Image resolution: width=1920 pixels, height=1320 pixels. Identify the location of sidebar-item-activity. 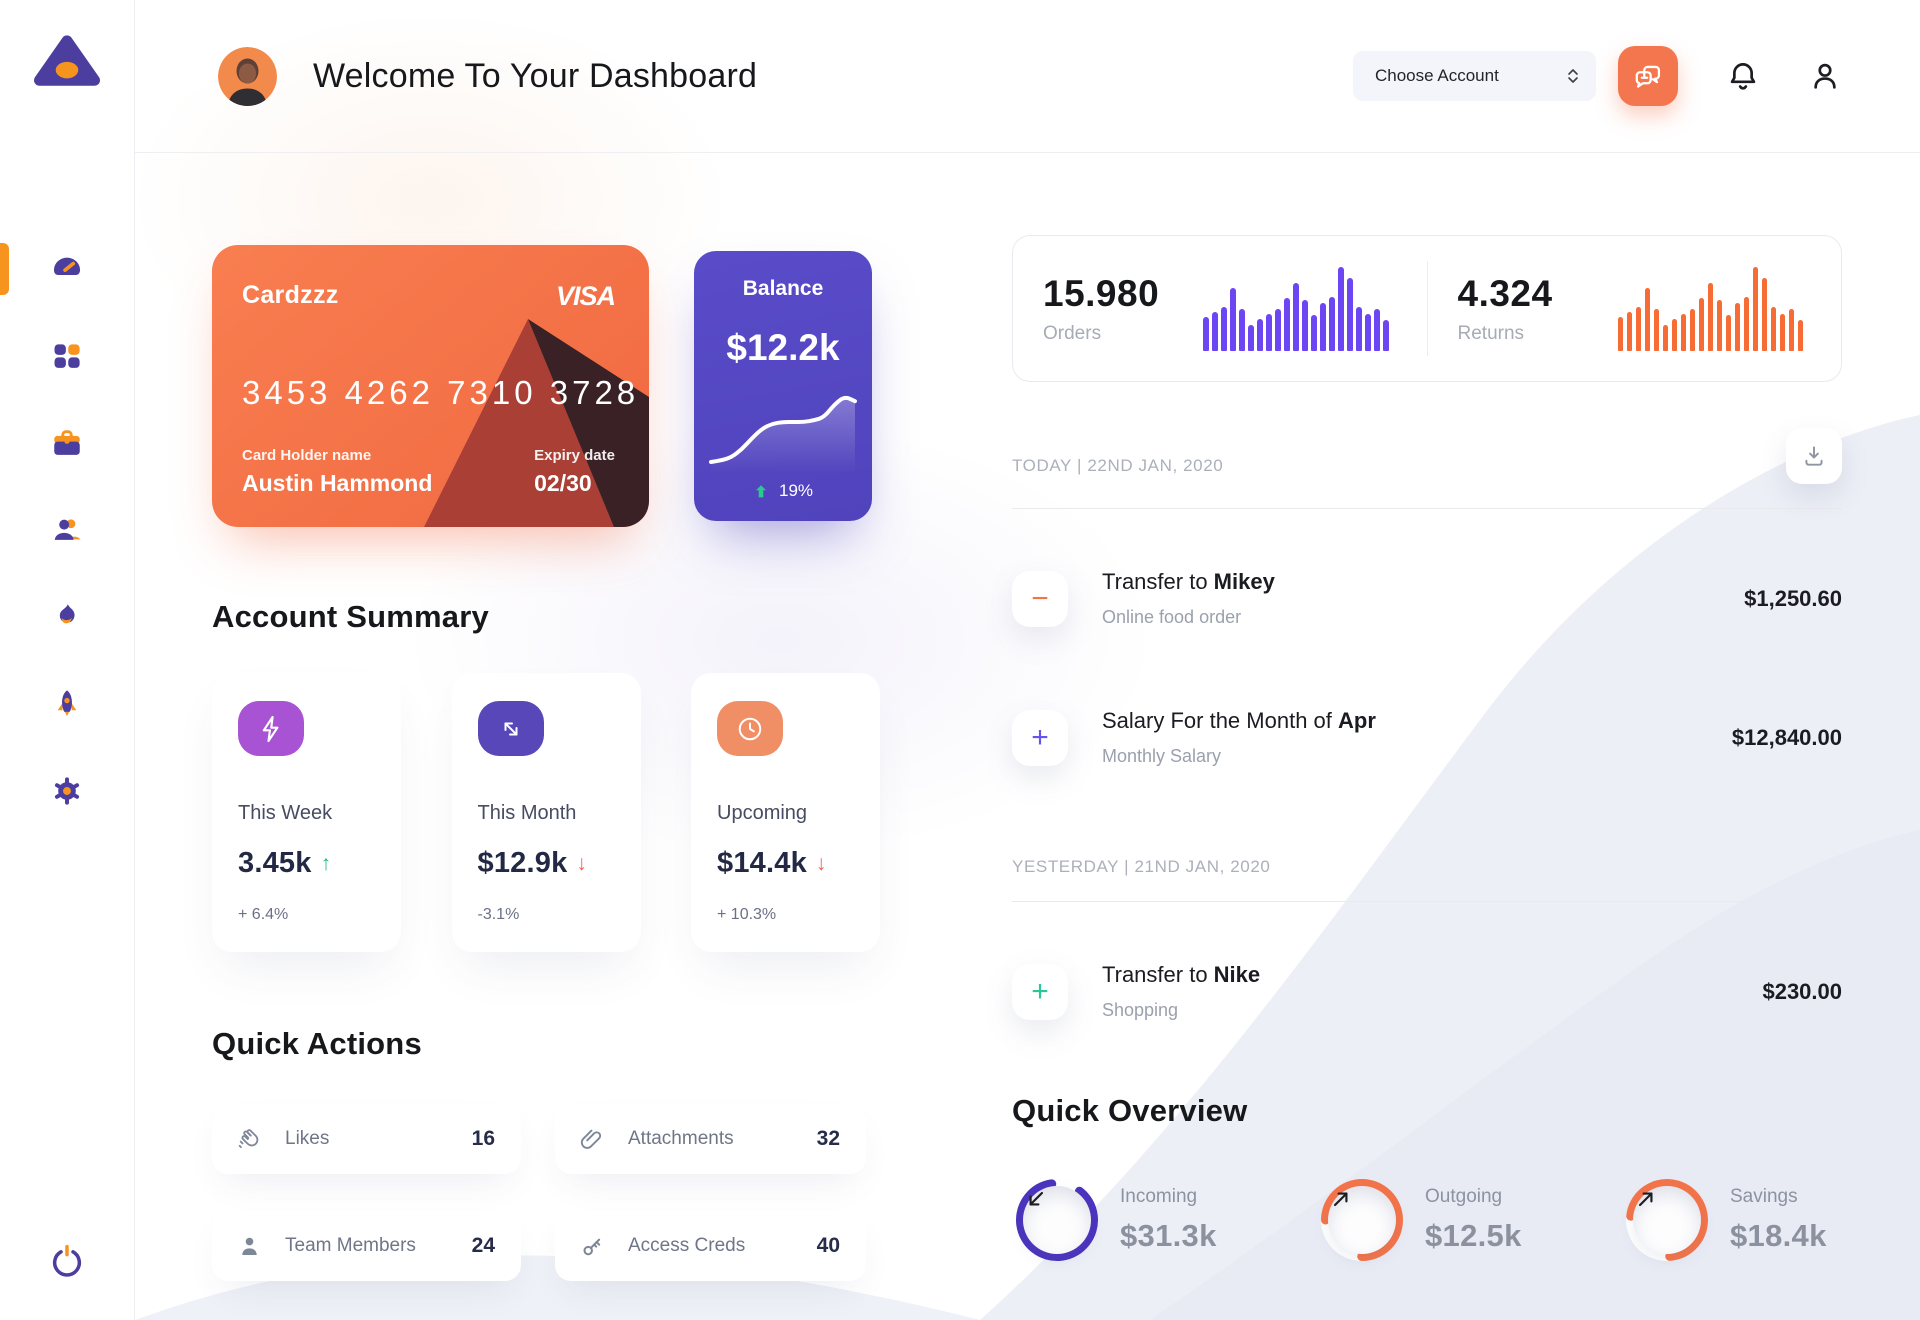
(67, 617).